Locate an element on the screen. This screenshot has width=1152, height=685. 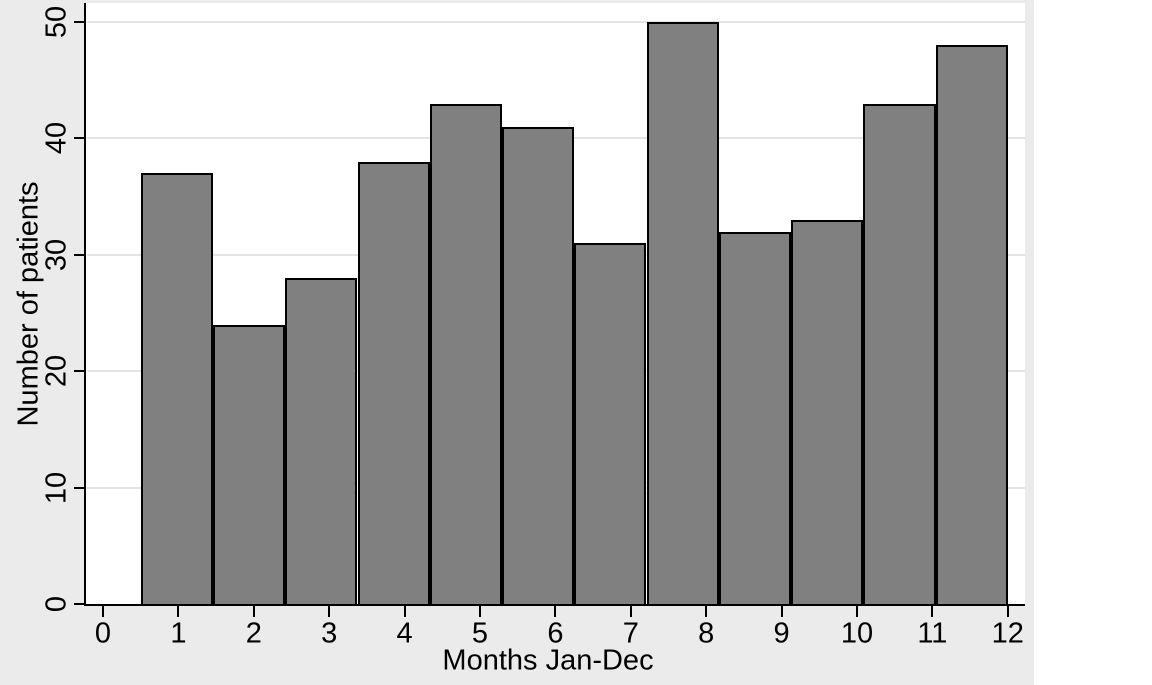
x-tick-label-3: 3 is located at coordinates (329, 633).